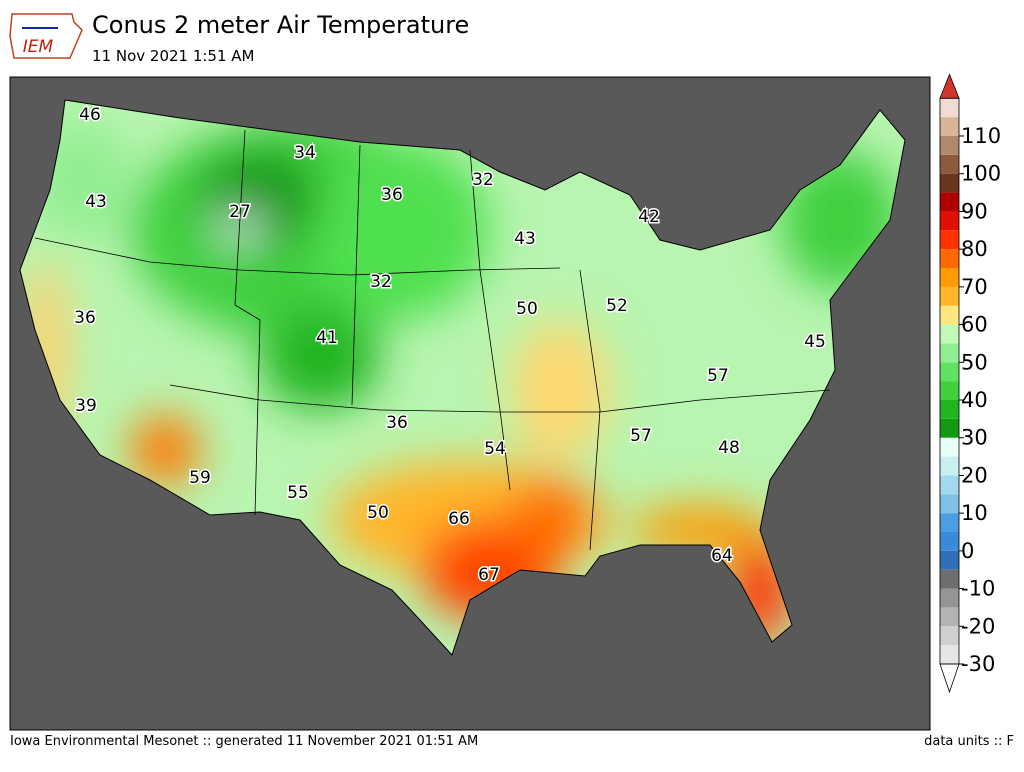 Image resolution: width=1024 pixels, height=772 pixels. I want to click on colorbar-over, so click(949, 86).